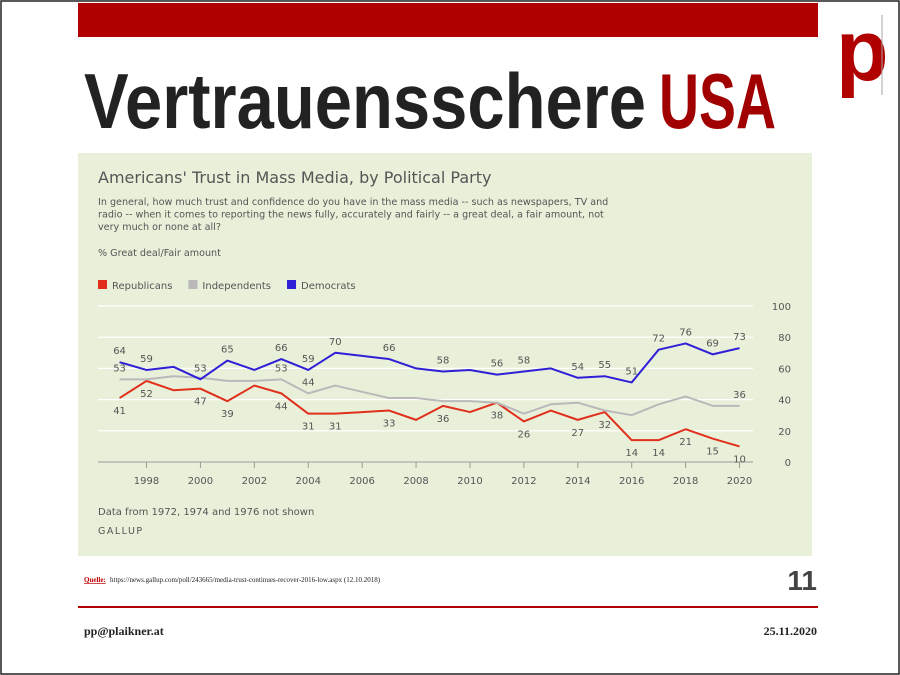 Image resolution: width=900 pixels, height=675 pixels. Describe the element at coordinates (200, 402) in the screenshot. I see `data-label: 47` at that location.